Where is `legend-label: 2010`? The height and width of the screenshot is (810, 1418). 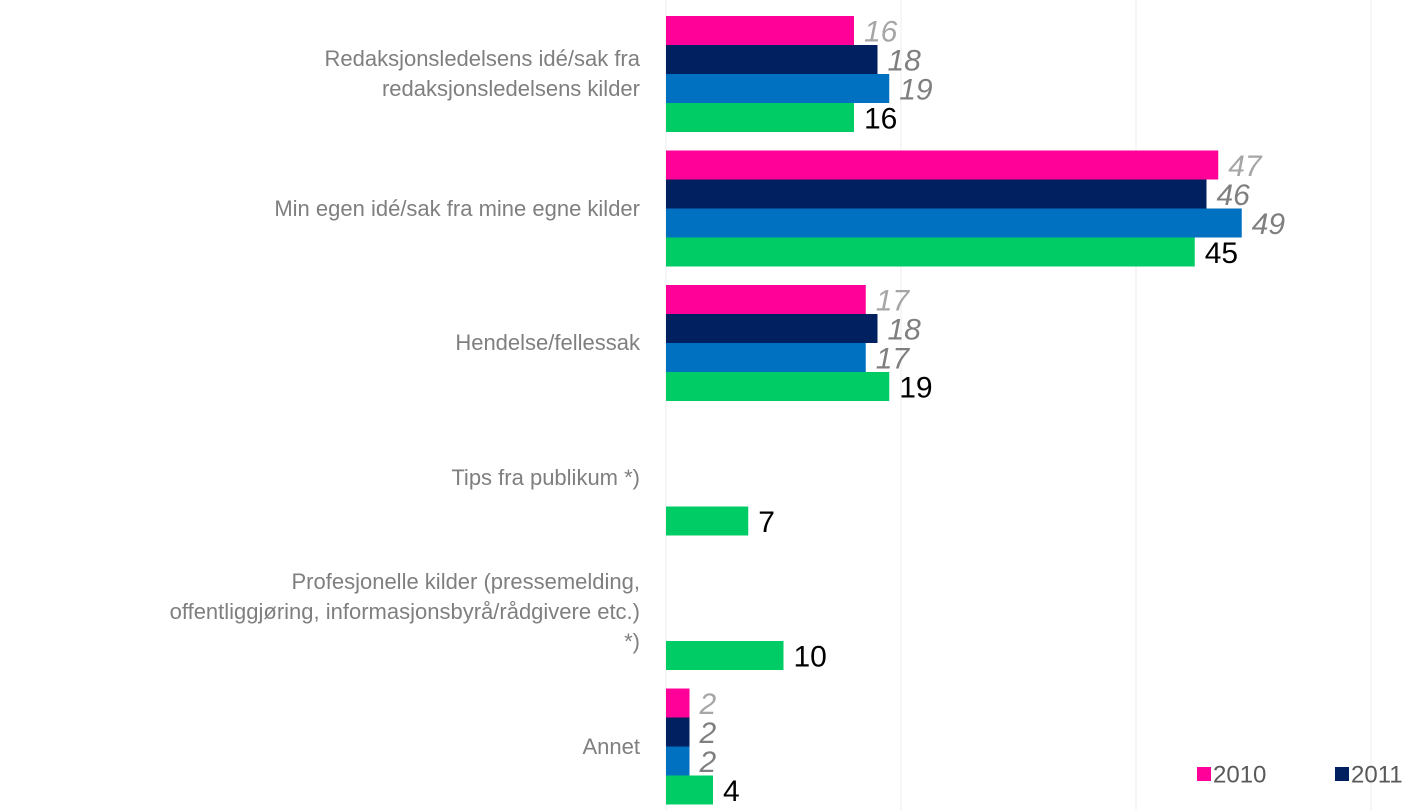 legend-label: 2010 is located at coordinates (1239, 774).